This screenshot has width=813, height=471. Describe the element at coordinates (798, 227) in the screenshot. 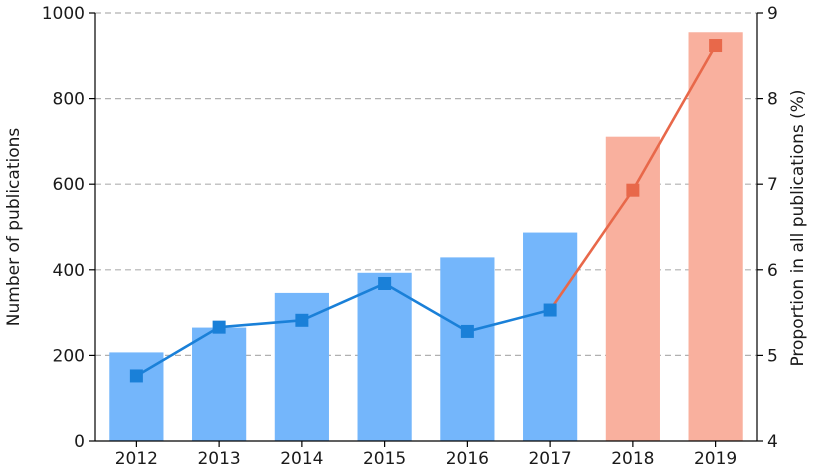

I see `y2-axis-title: Proportion in all publications (%)` at that location.